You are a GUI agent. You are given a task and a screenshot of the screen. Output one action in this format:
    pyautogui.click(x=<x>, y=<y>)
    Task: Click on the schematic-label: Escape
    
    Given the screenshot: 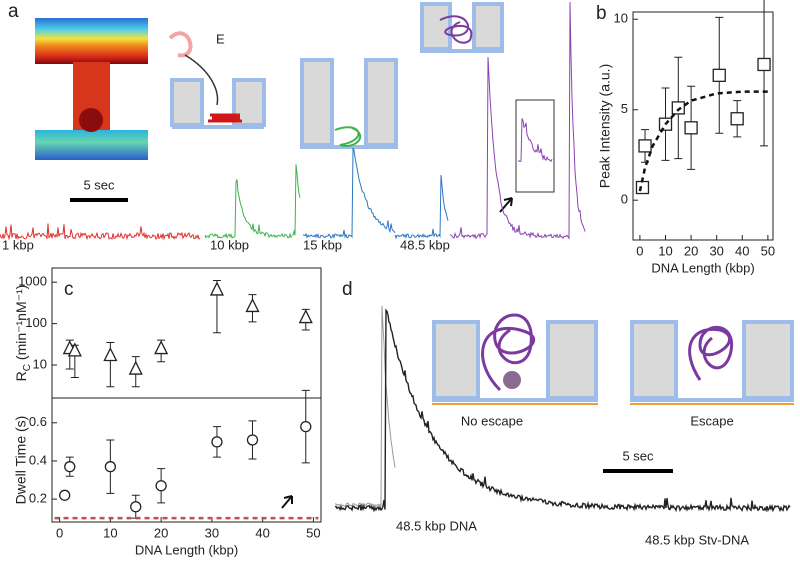 What is the action you would take?
    pyautogui.click(x=711, y=420)
    